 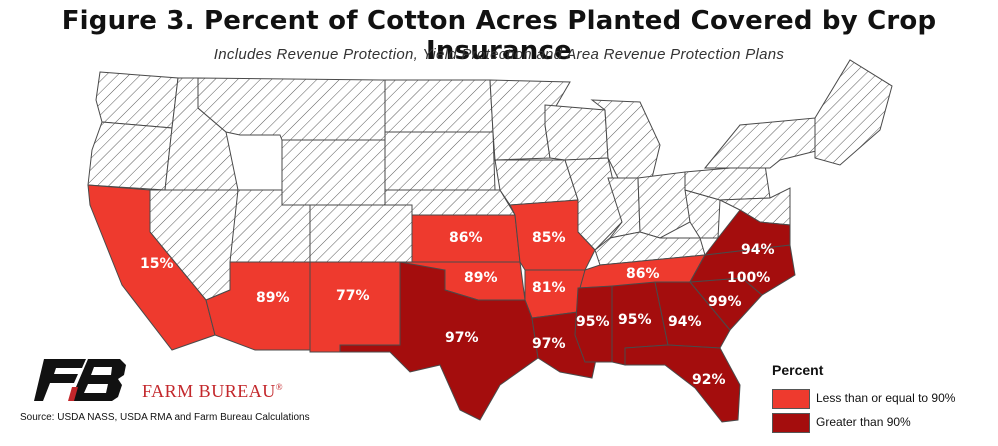 I want to click on label-va: 94%, so click(x=758, y=250).